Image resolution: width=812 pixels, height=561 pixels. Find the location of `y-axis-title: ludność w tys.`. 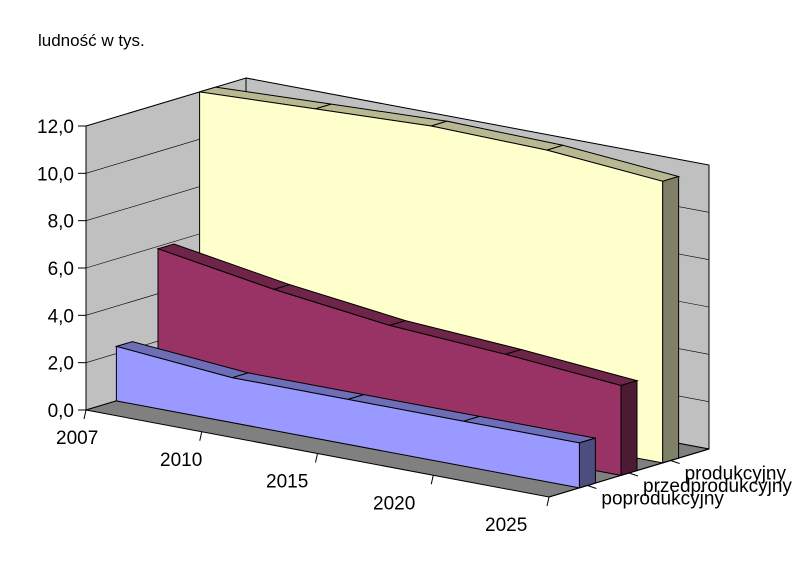

y-axis-title: ludność w tys. is located at coordinates (91, 40).